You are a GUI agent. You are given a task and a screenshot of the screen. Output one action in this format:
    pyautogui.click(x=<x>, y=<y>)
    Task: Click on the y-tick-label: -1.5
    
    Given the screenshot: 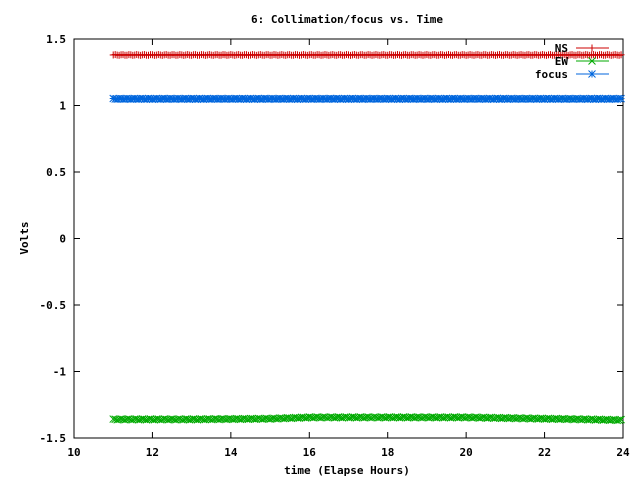 What is the action you would take?
    pyautogui.click(x=53, y=438)
    